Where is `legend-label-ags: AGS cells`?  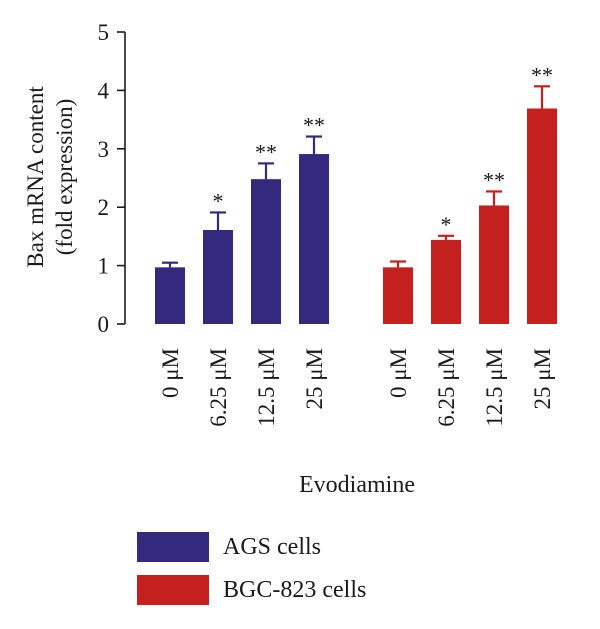
legend-label-ags: AGS cells is located at coordinates (272, 546).